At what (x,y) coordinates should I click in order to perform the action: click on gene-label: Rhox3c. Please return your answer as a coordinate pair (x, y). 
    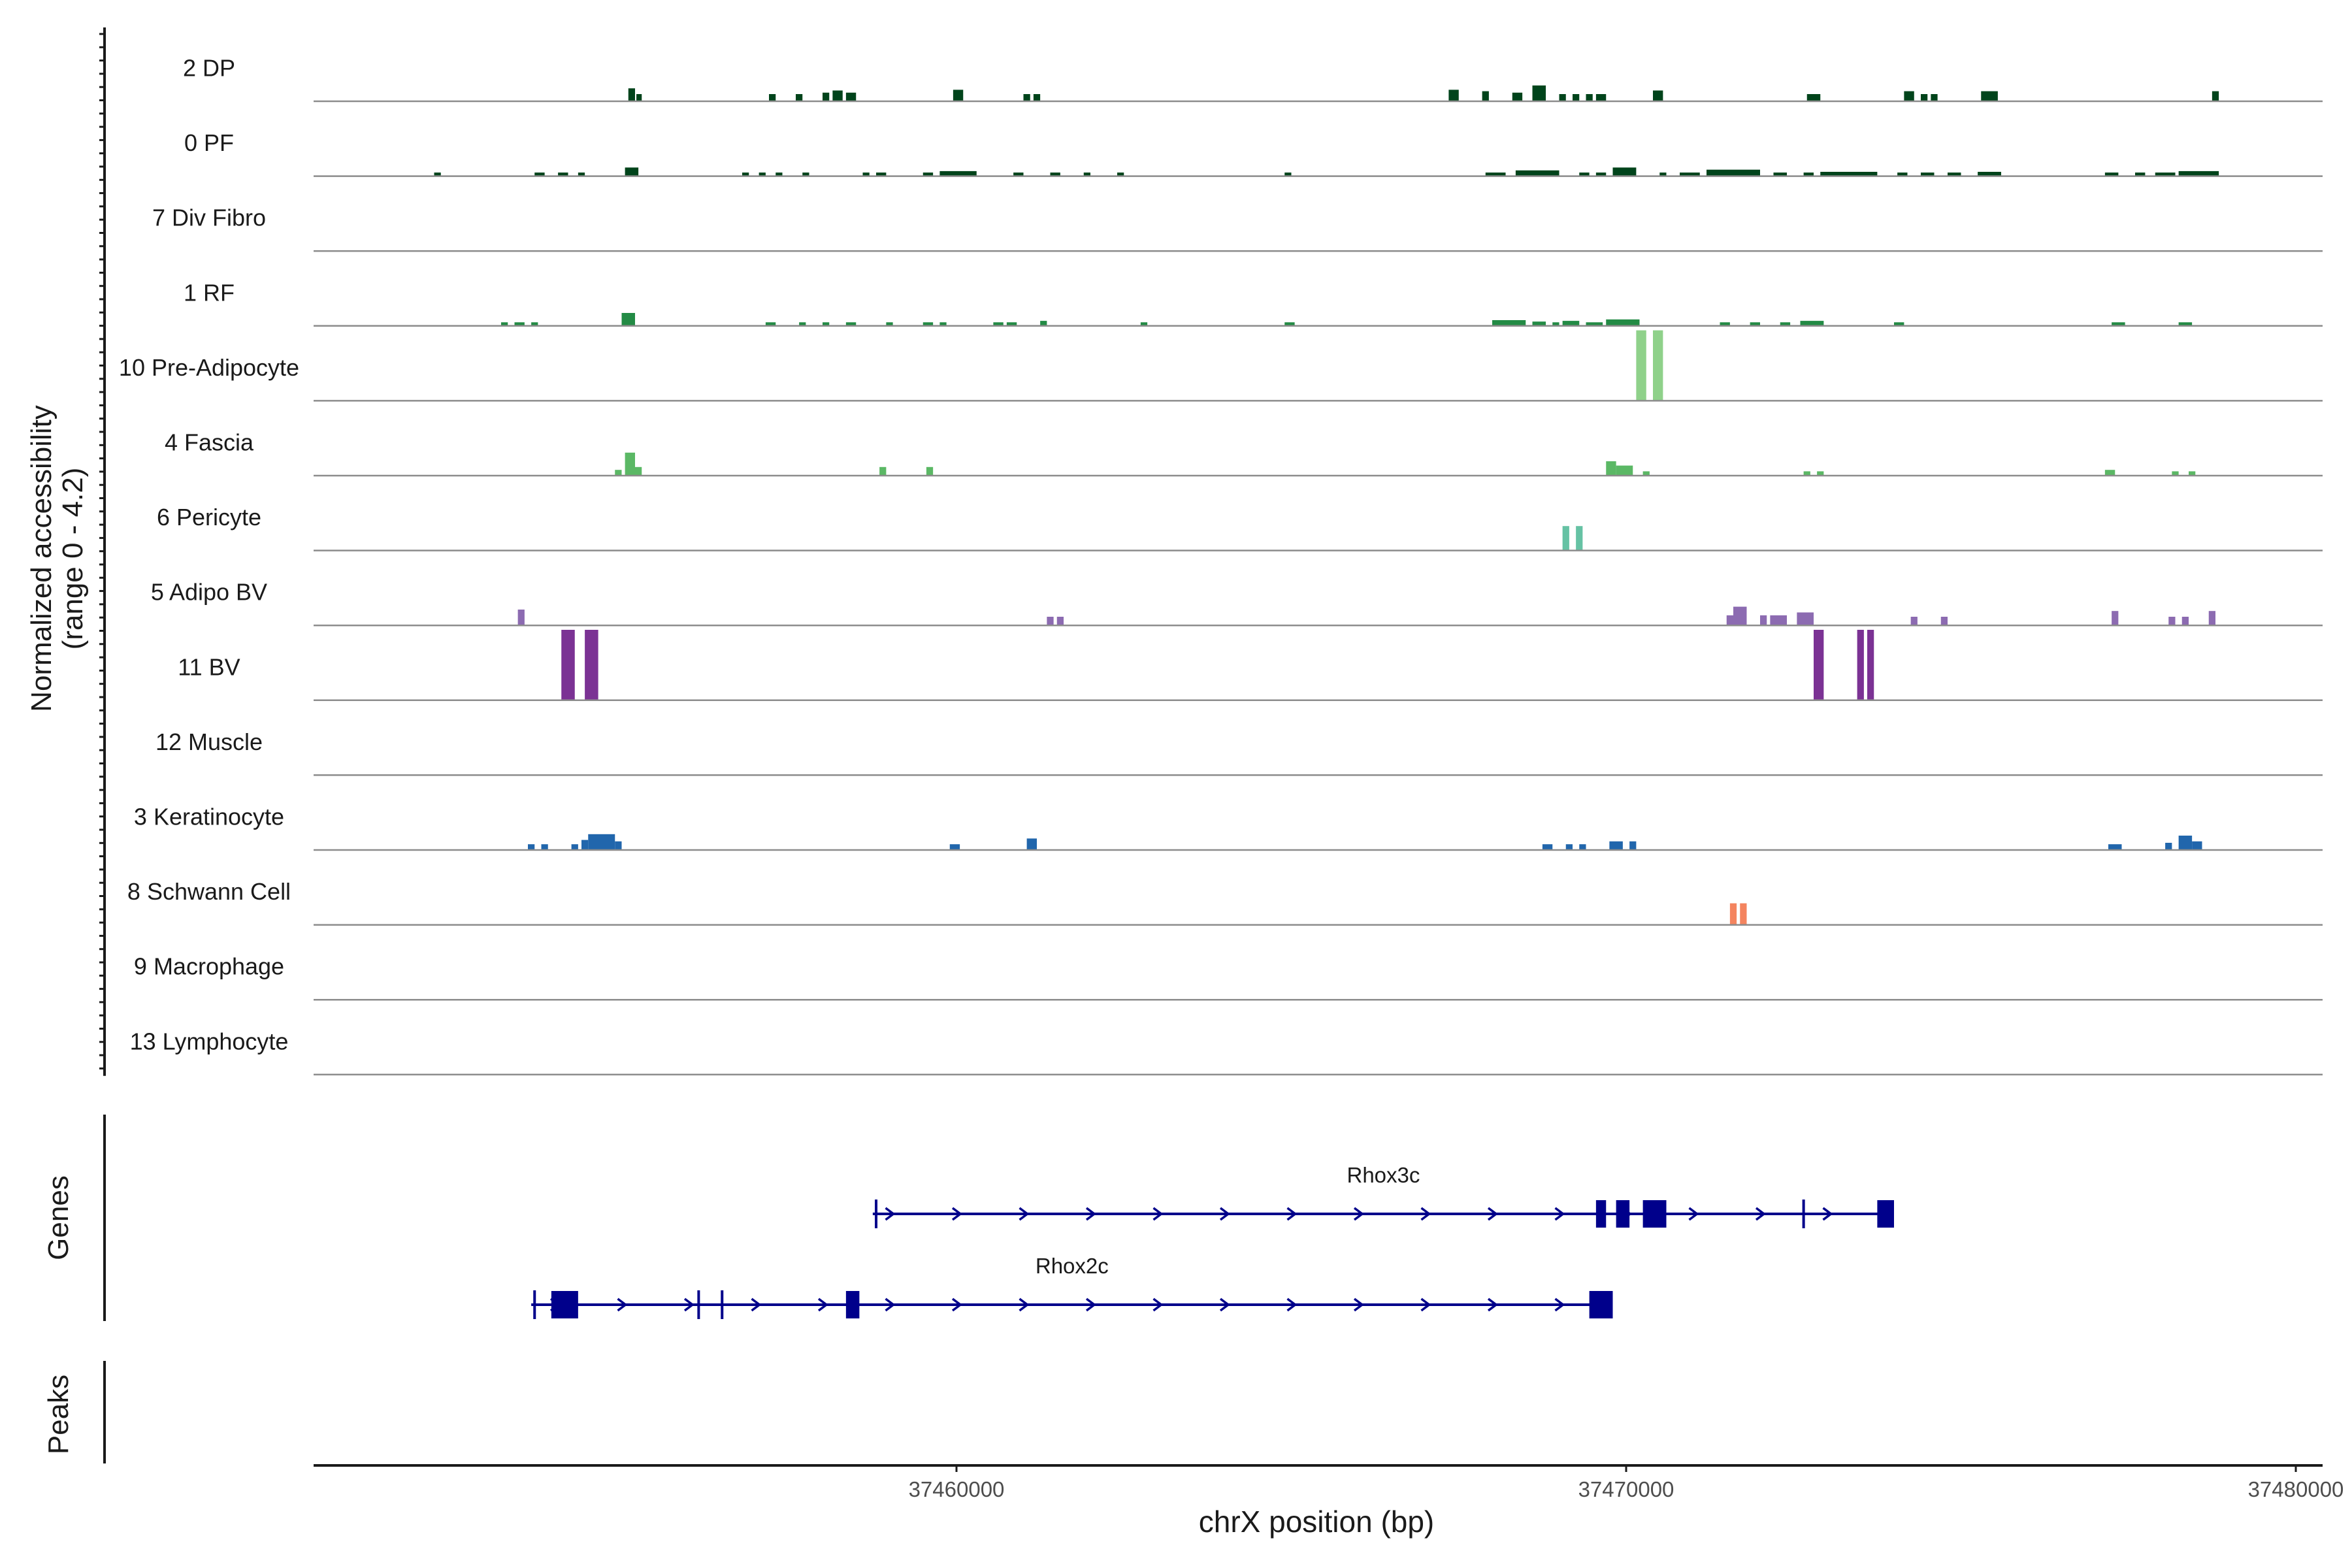
    Looking at the image, I should click on (1383, 1175).